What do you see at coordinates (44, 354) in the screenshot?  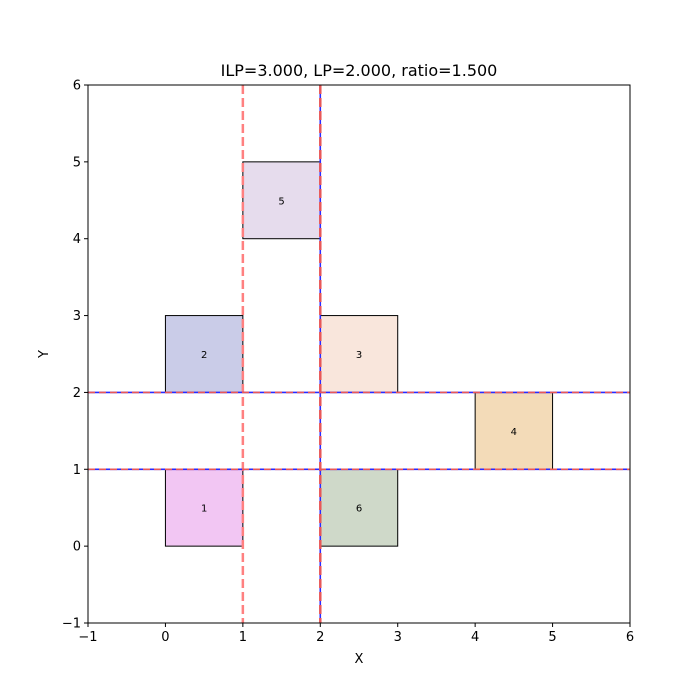 I see `y-axis-label: Y` at bounding box center [44, 354].